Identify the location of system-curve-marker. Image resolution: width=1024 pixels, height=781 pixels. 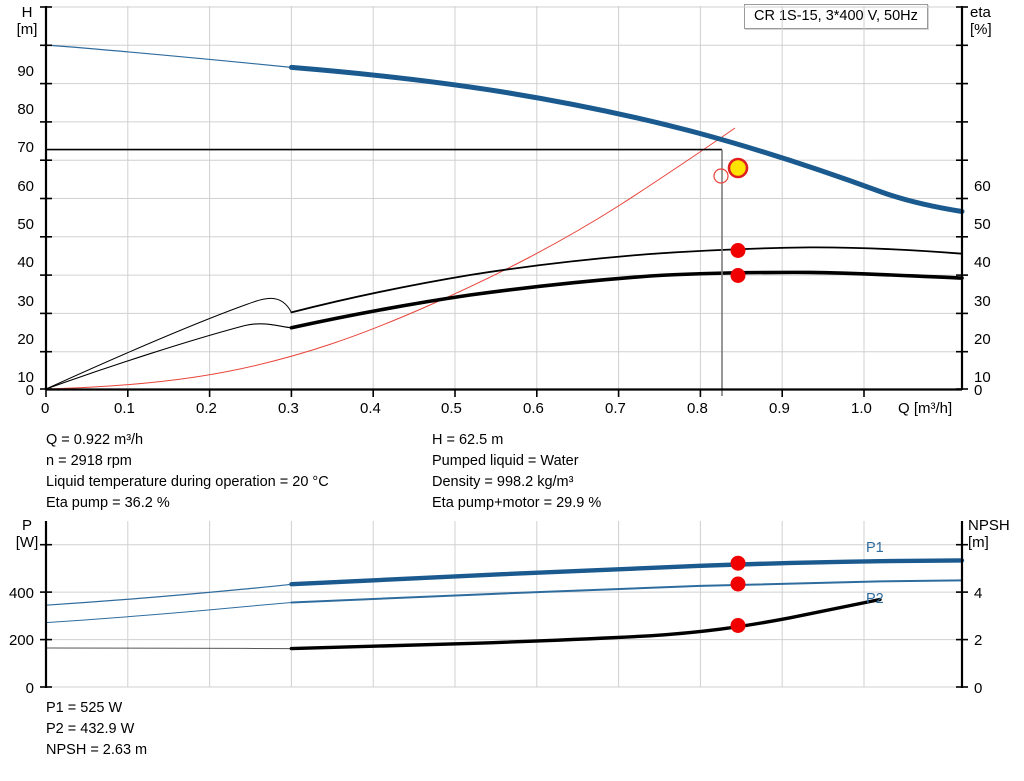
(721, 176).